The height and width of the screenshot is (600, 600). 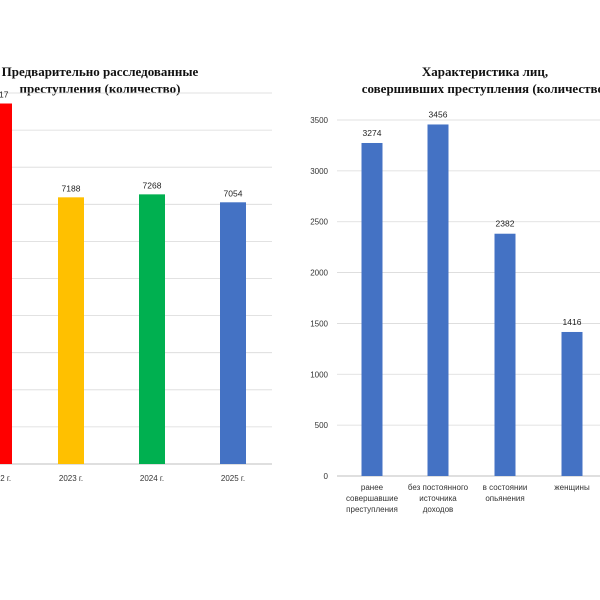 What do you see at coordinates (472, 217) in the screenshot?
I see `right-chart-data-labels: 3274 3456 2382 1416` at bounding box center [472, 217].